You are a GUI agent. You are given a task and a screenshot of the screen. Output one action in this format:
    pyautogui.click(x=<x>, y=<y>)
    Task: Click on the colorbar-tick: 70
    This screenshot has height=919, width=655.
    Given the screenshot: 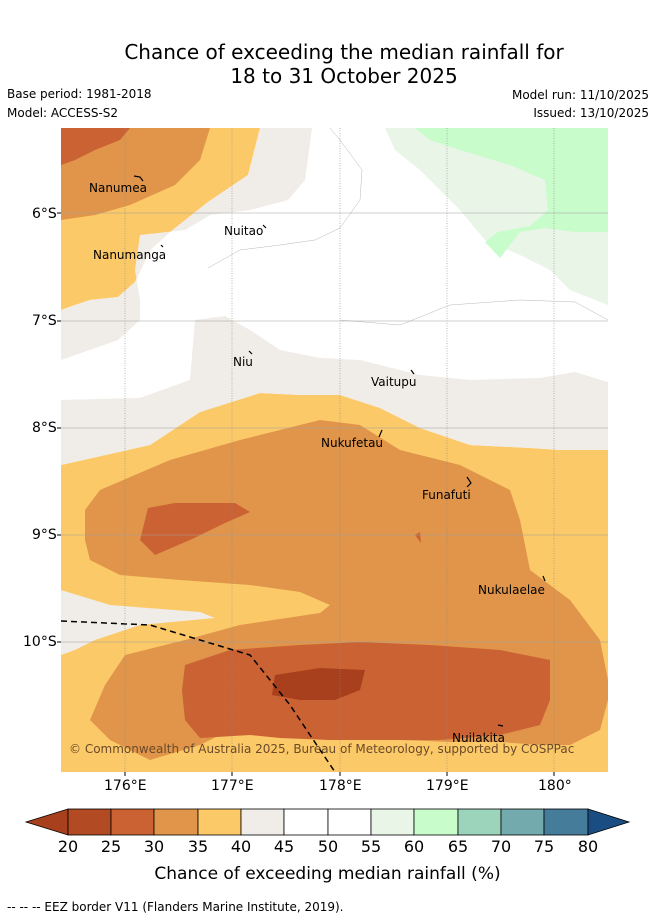 What is the action you would take?
    pyautogui.click(x=501, y=846)
    